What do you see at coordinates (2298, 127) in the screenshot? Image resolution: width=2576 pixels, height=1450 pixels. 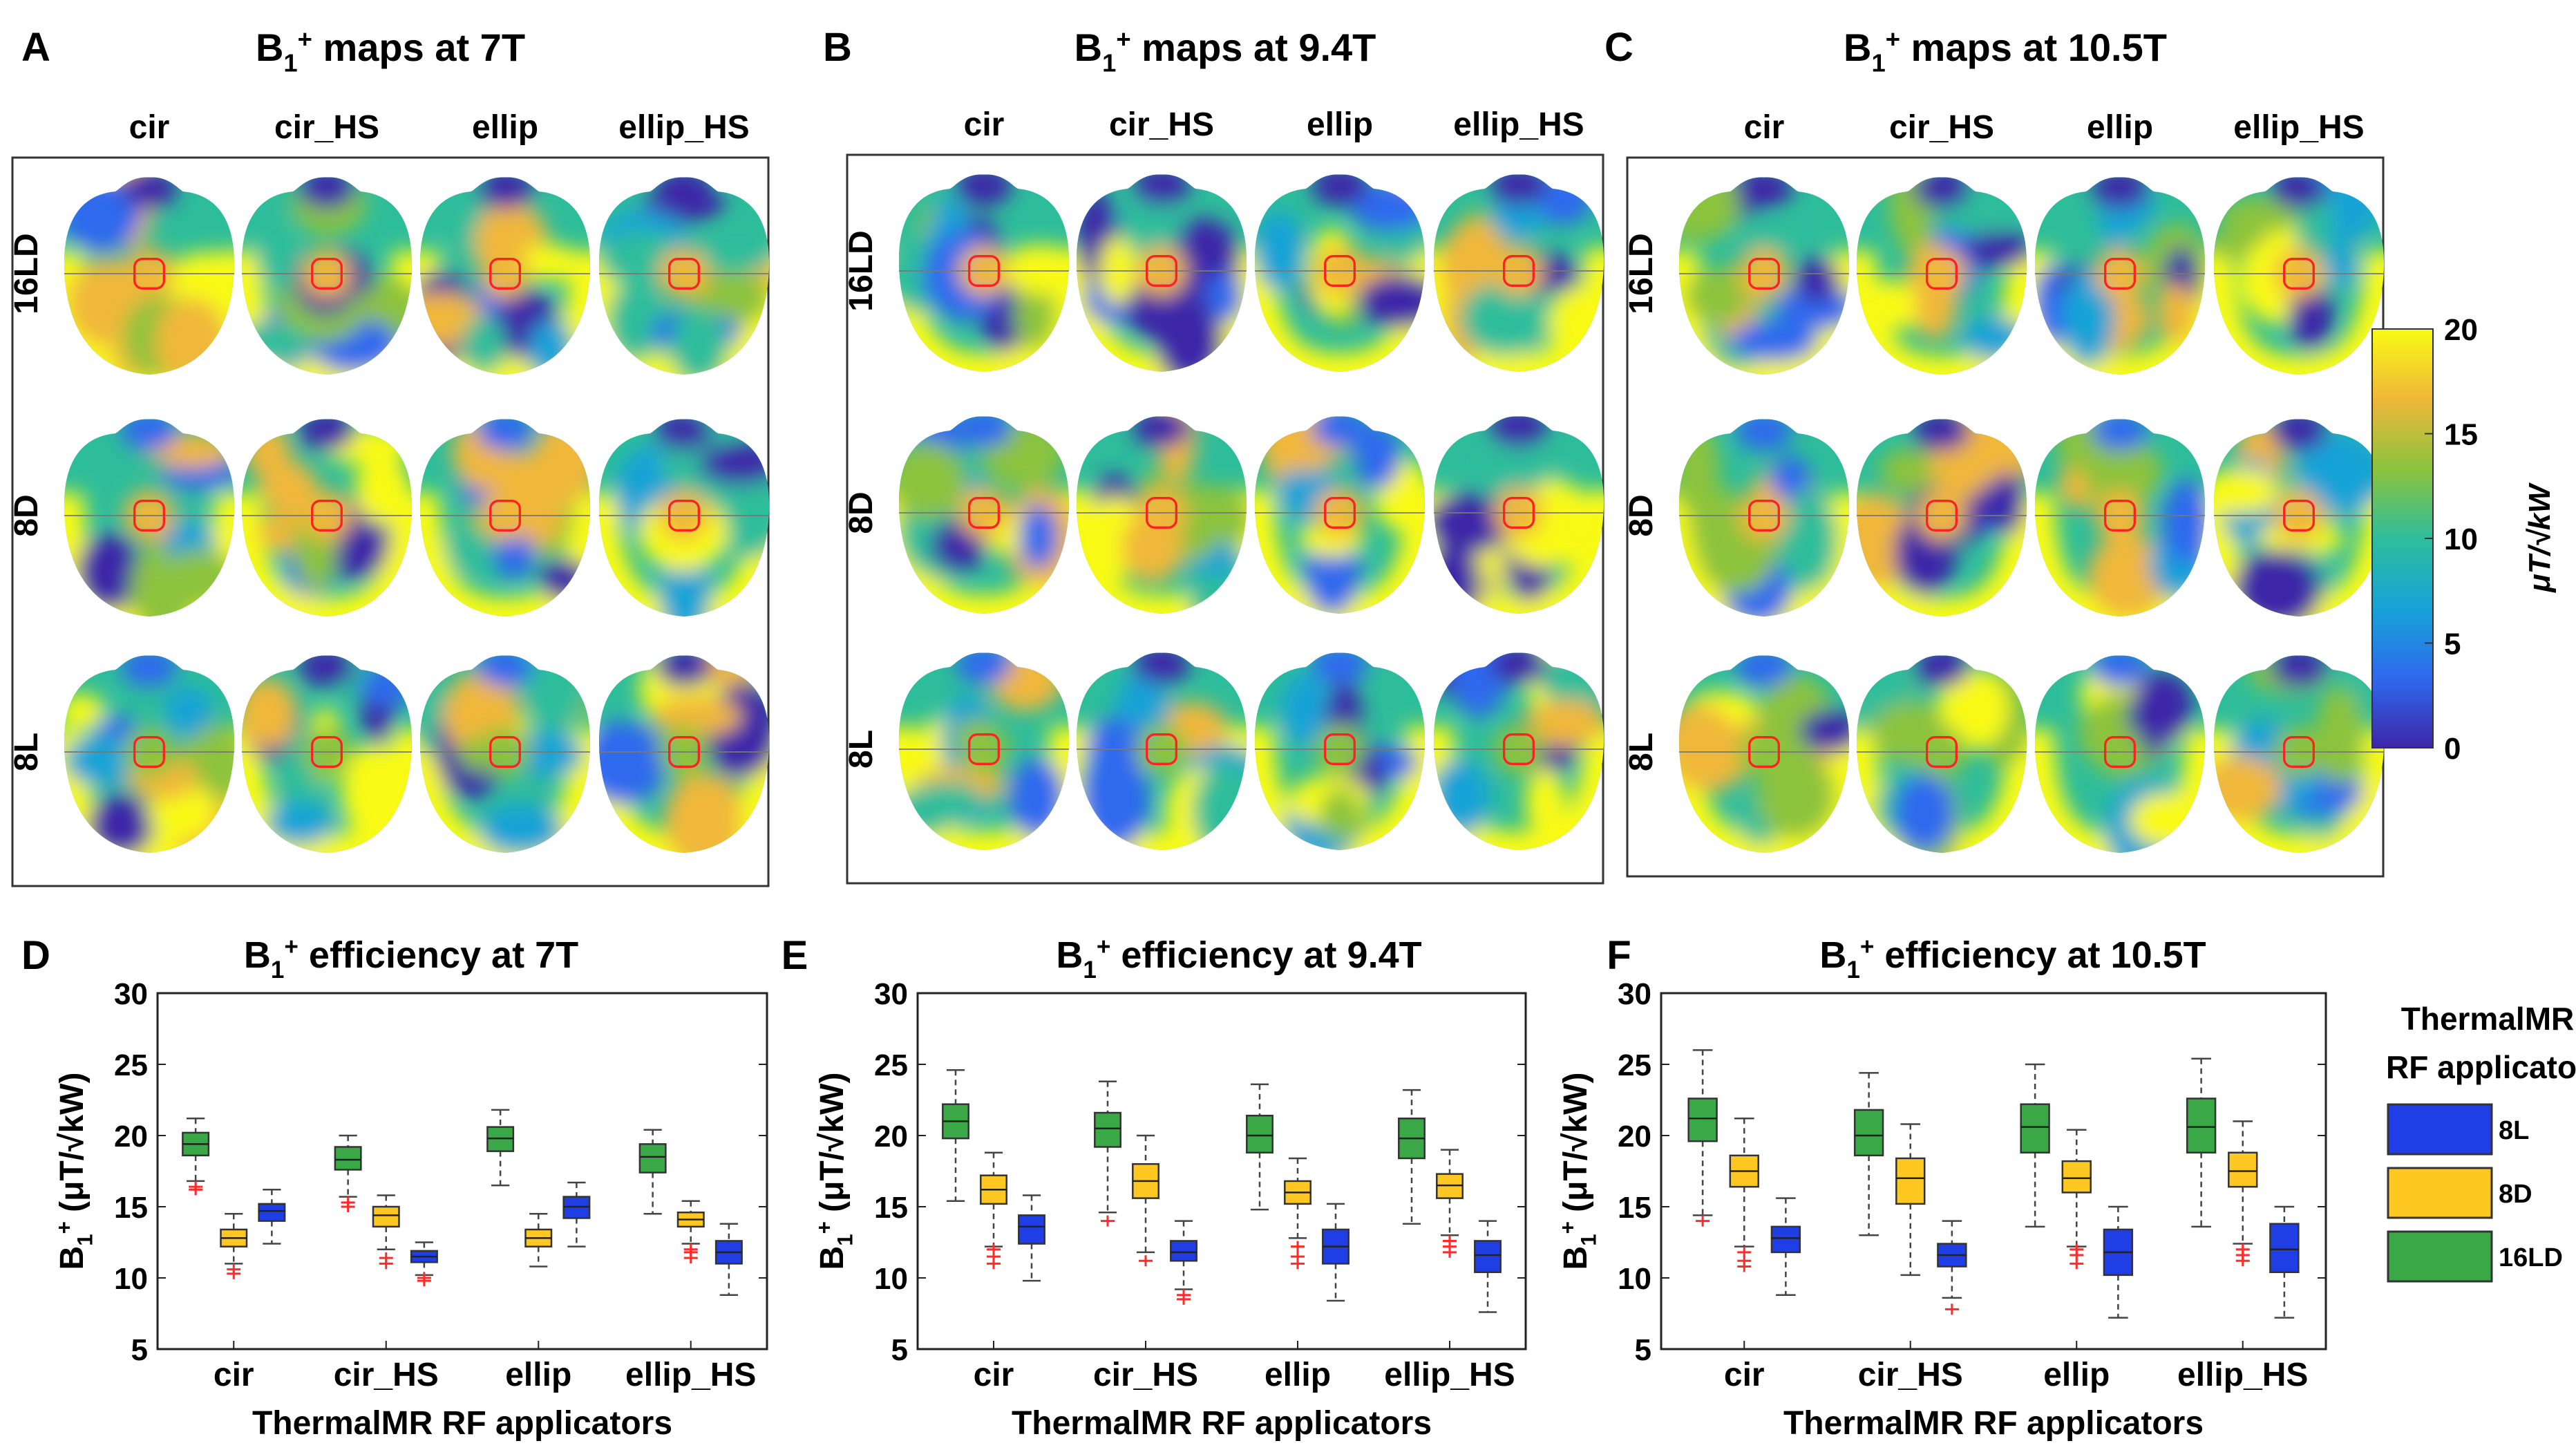 I see `column-header-ellip_HS: ellip_HS` at bounding box center [2298, 127].